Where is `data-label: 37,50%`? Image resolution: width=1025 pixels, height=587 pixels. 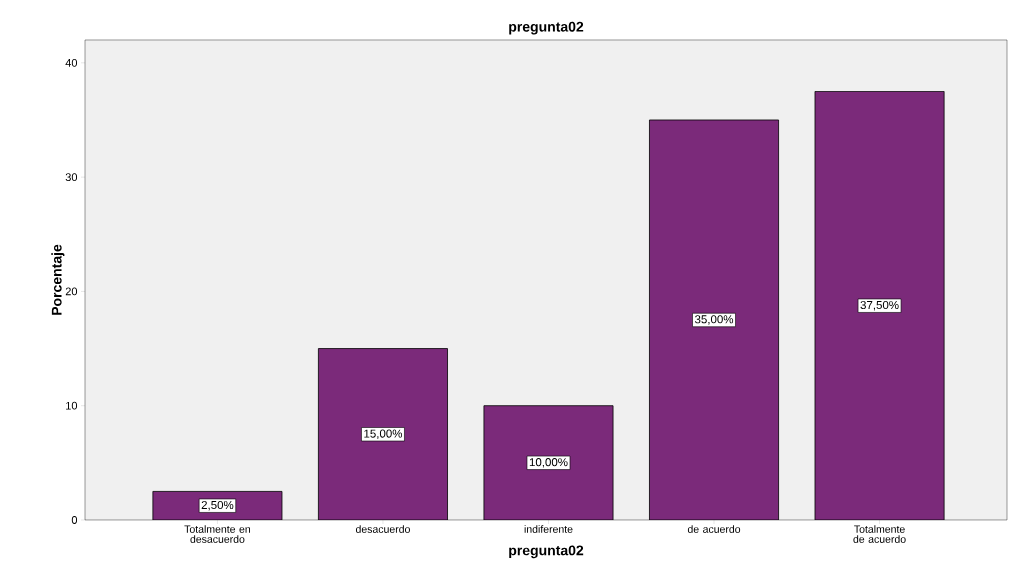
data-label: 37,50% is located at coordinates (879, 305).